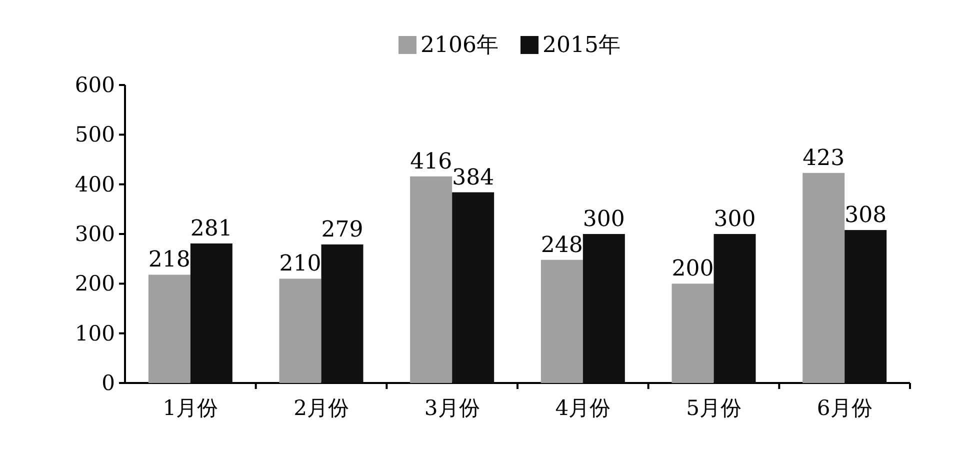  What do you see at coordinates (581, 45) in the screenshot?
I see `legend-label: 2015年` at bounding box center [581, 45].